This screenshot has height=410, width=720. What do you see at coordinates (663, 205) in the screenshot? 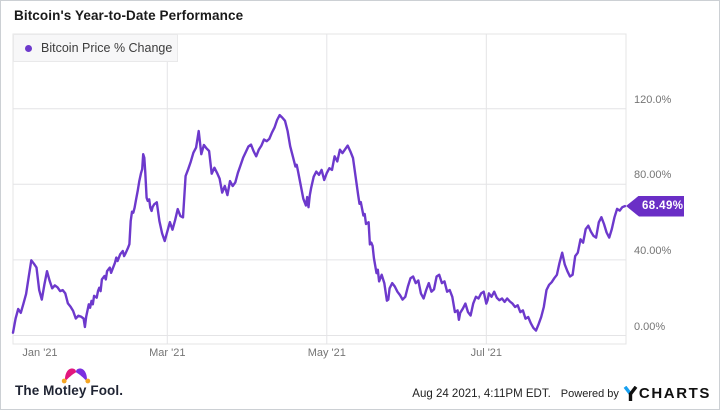
I see `last-value-text: 68.49%` at bounding box center [663, 205].